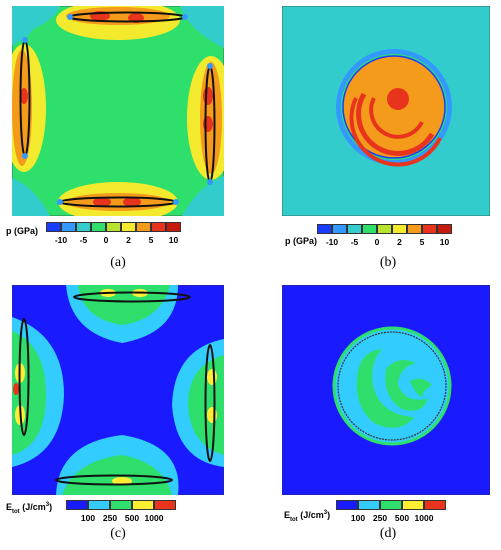 The width and height of the screenshot is (501, 550). I want to click on legend-c-tick-label: 250, so click(110, 518).